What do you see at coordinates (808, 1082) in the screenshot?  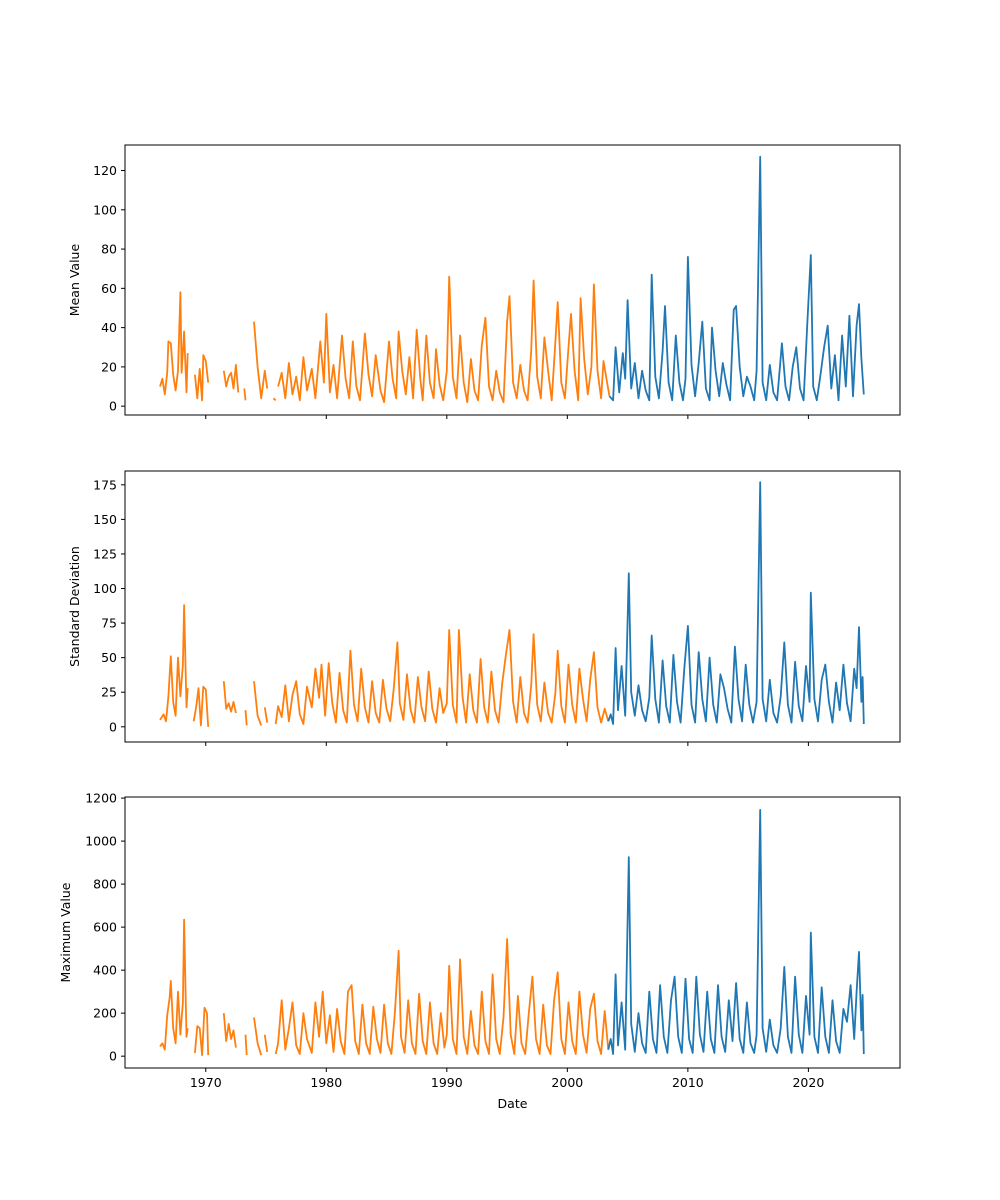 I see `x-tick-label: 2020` at bounding box center [808, 1082].